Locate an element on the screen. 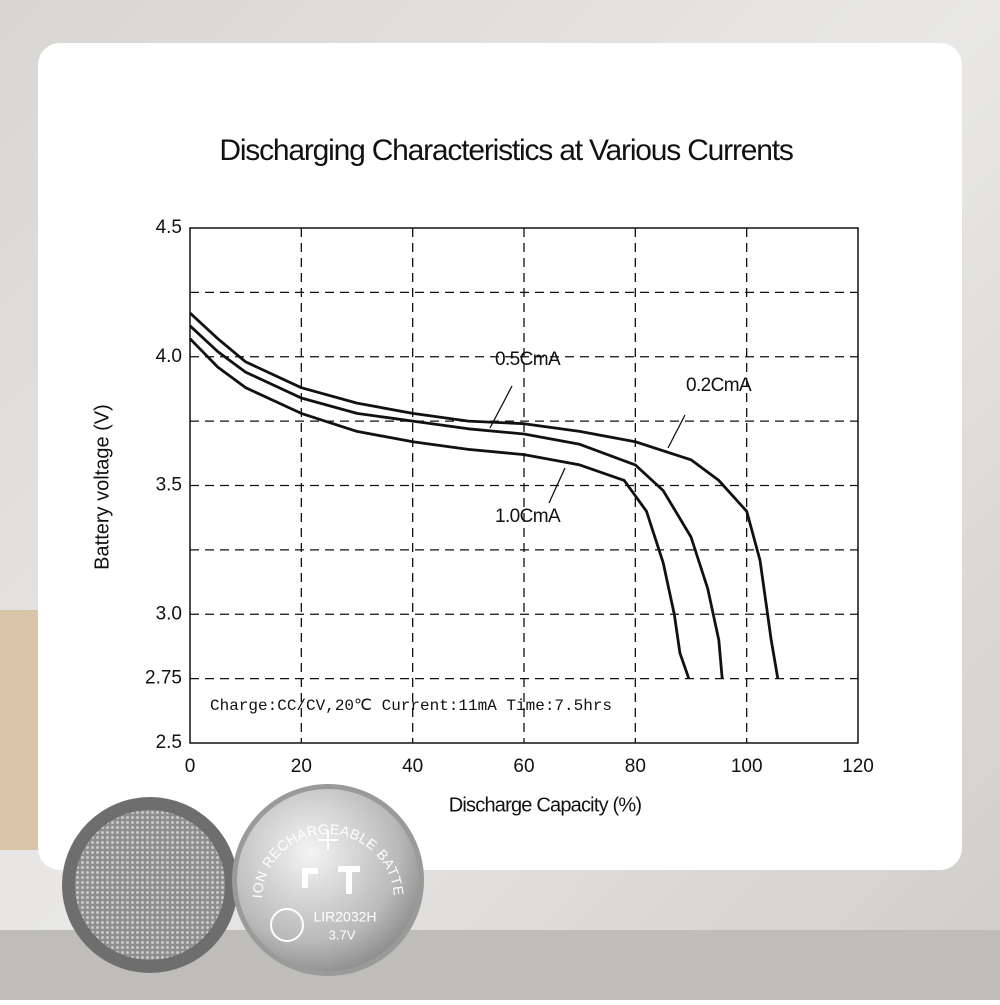 The height and width of the screenshot is (1005, 1000). x-axis-label: Discharge Capacity (%) is located at coordinates (545, 805).